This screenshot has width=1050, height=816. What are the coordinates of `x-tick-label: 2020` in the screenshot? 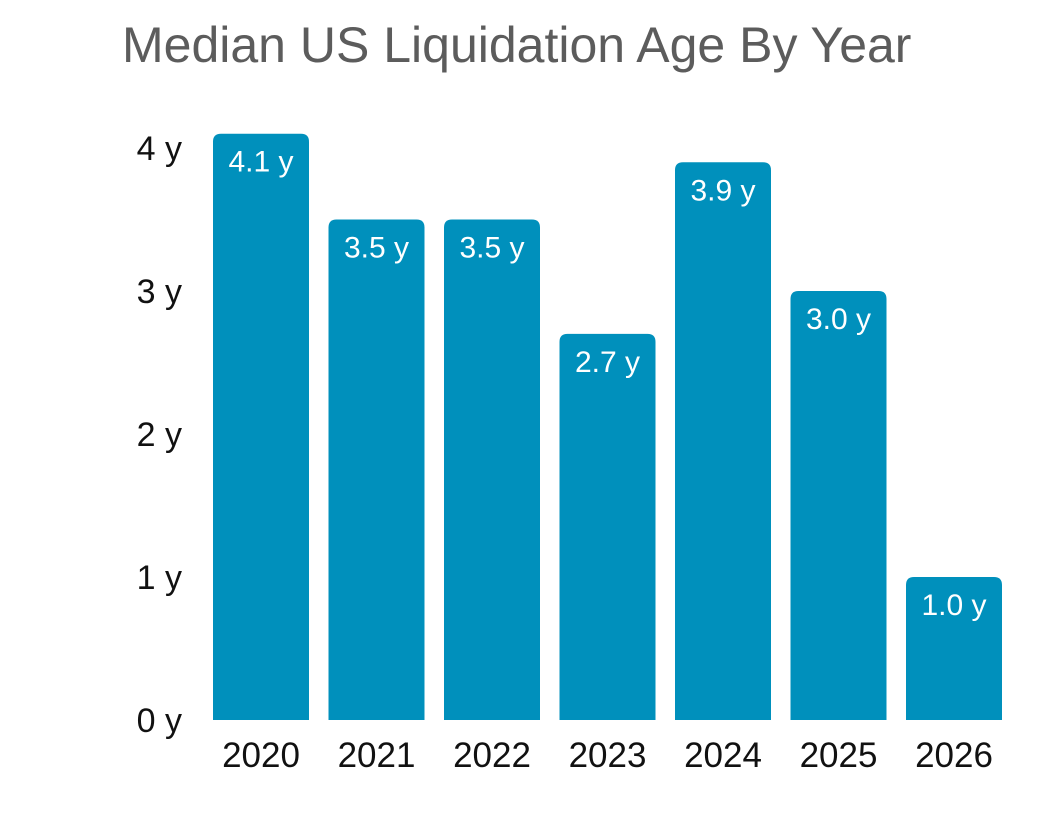 It's located at (261, 755).